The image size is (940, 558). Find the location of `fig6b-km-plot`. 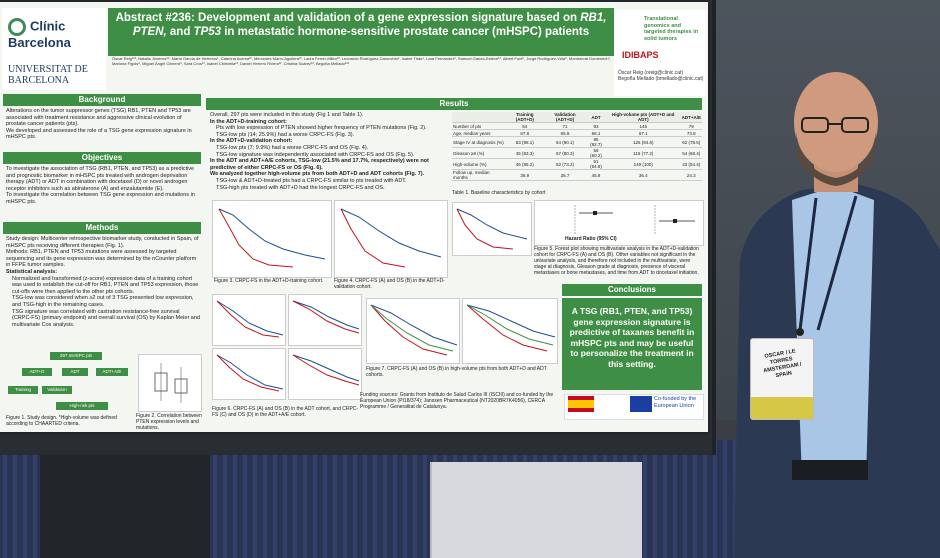

fig6b-km-plot is located at coordinates (325, 320).